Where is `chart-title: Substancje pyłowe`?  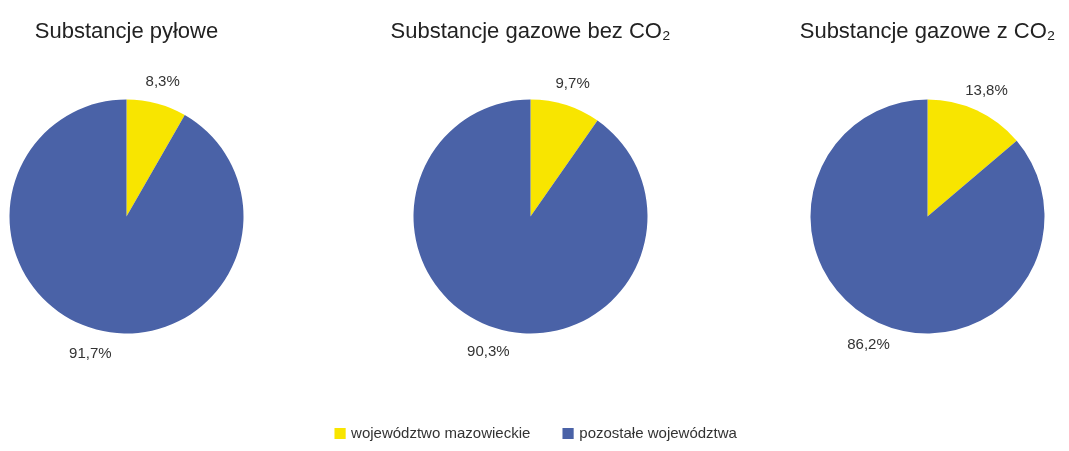
chart-title: Substancje pyłowe is located at coordinates (126, 30).